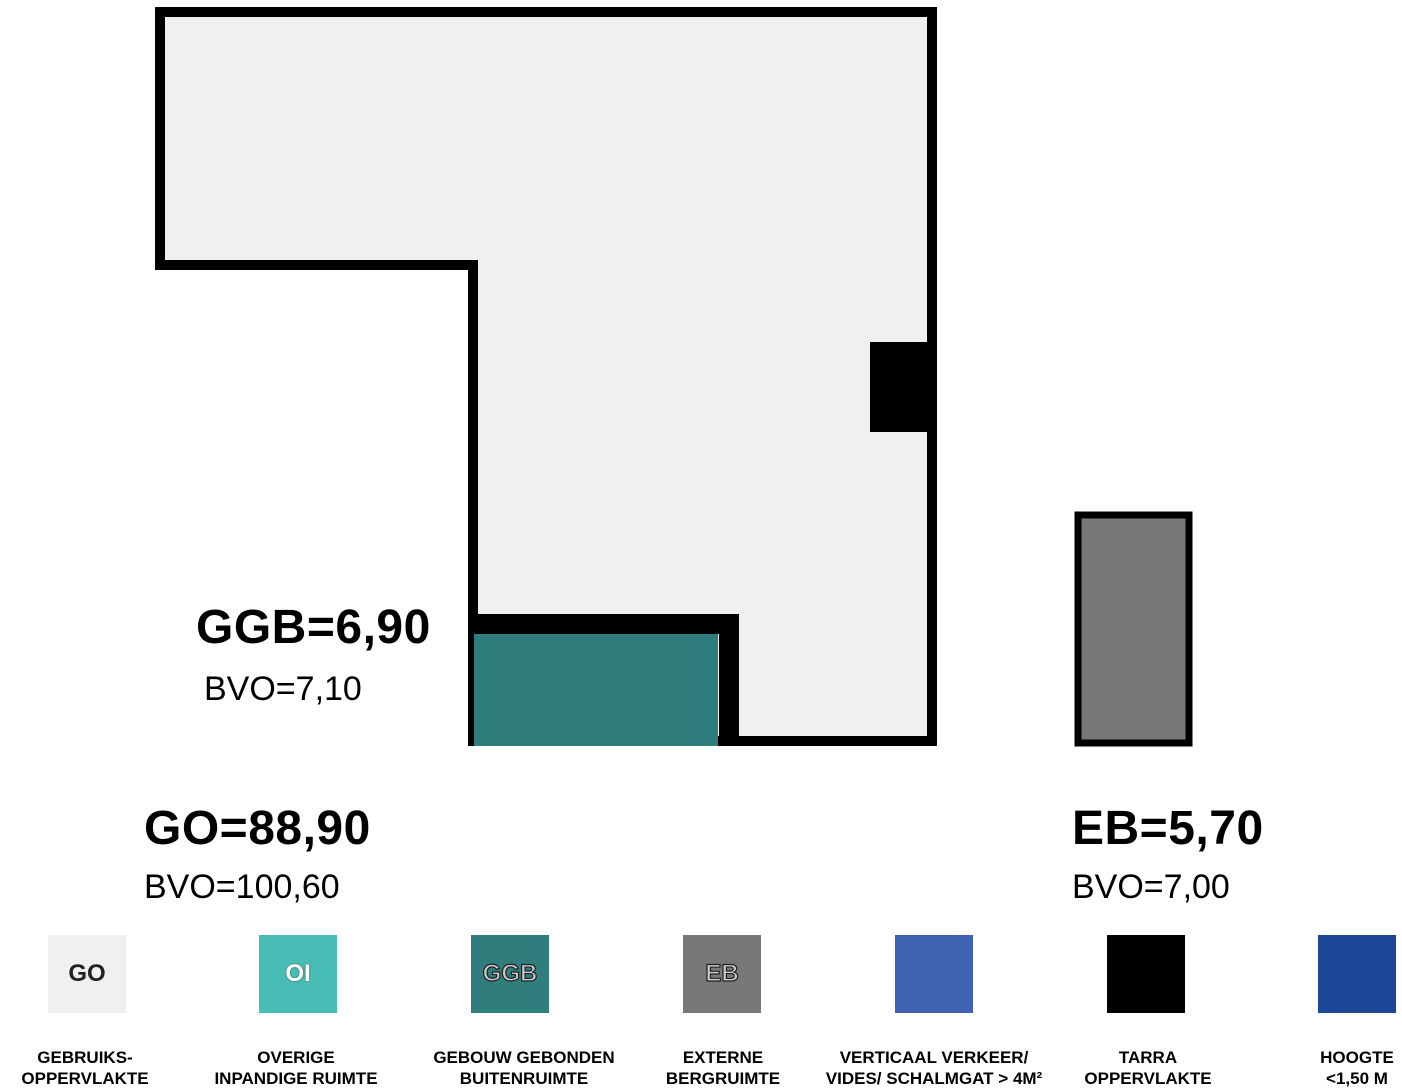 The image size is (1402, 1089). Describe the element at coordinates (1317, 1068) in the screenshot. I see `legend-label-hoogte: HOOGTE <1,50 M` at that location.